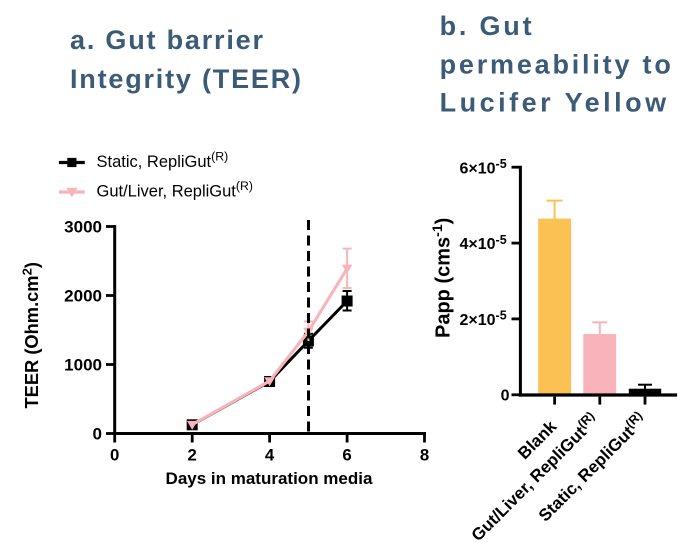 The image size is (700, 553). What do you see at coordinates (83, 227) in the screenshot?
I see `svg-text: 3000` at bounding box center [83, 227].